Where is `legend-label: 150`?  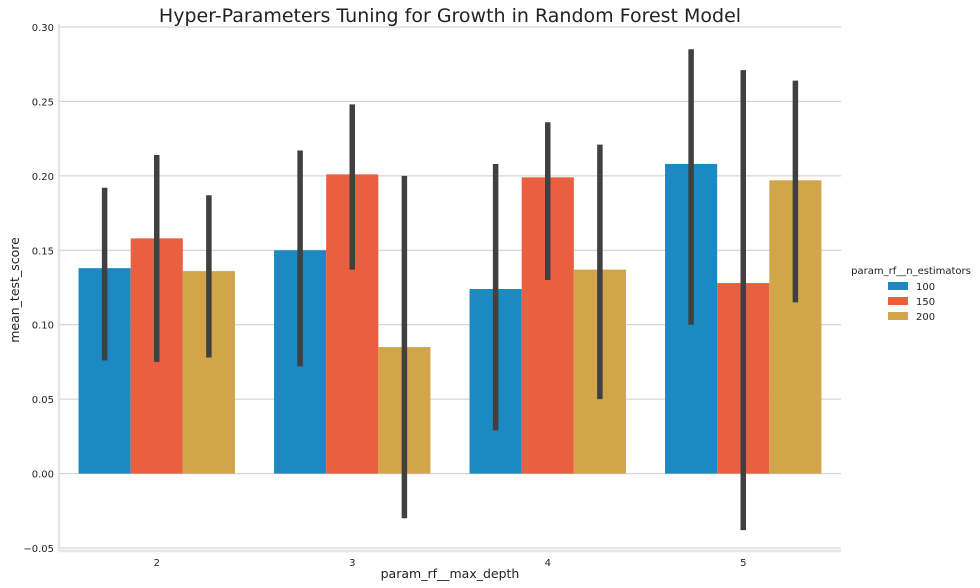
legend-label: 150 is located at coordinates (925, 302).